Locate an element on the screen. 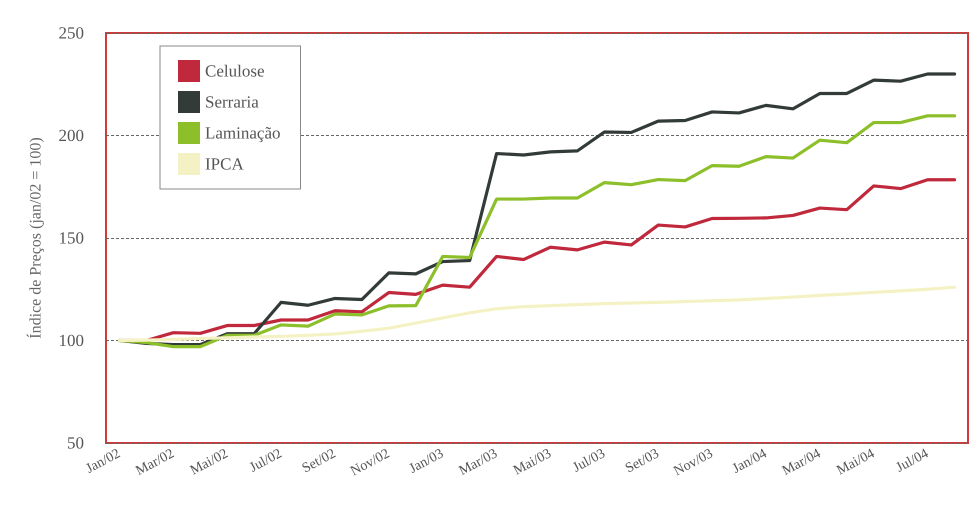 This screenshot has height=506, width=974. legend-label: Celulose is located at coordinates (234, 71).